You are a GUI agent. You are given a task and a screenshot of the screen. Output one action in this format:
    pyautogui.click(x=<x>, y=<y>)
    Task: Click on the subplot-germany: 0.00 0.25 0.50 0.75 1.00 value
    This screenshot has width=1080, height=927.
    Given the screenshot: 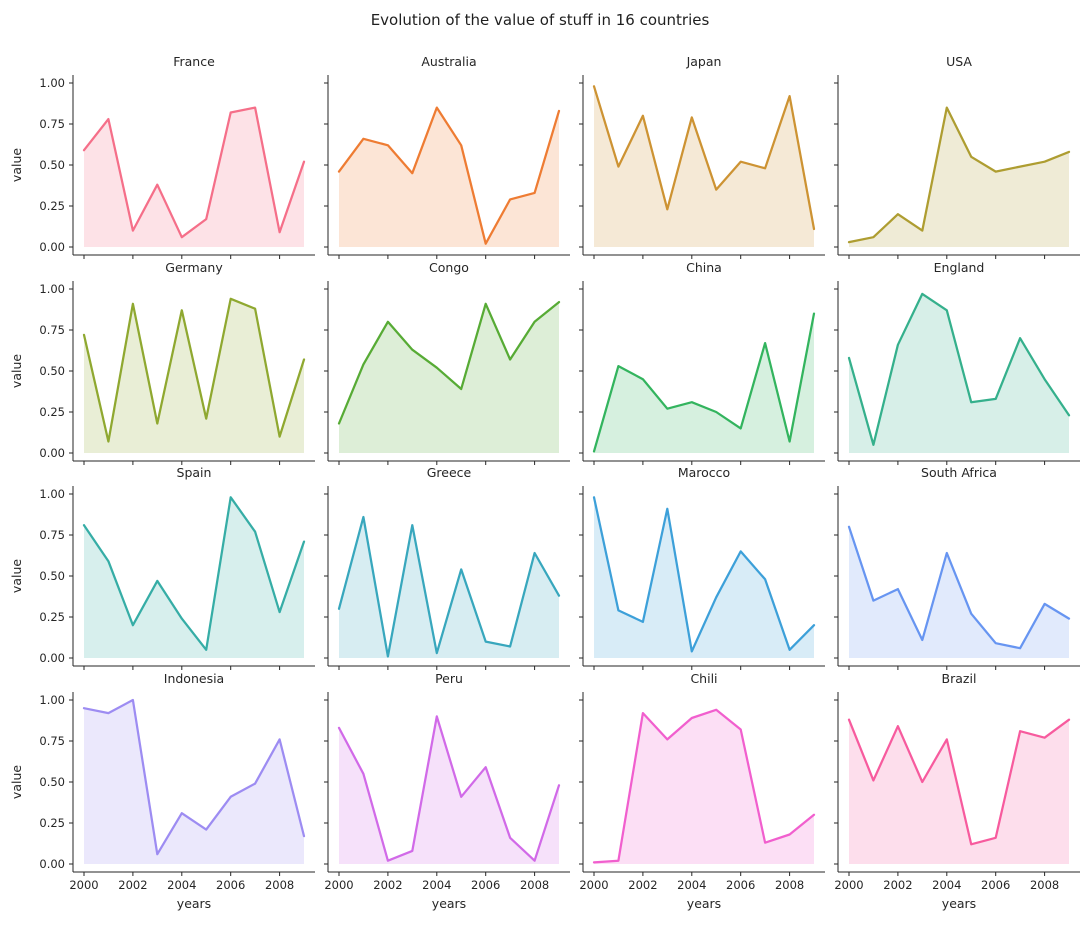 What is the action you would take?
    pyautogui.click(x=162, y=373)
    